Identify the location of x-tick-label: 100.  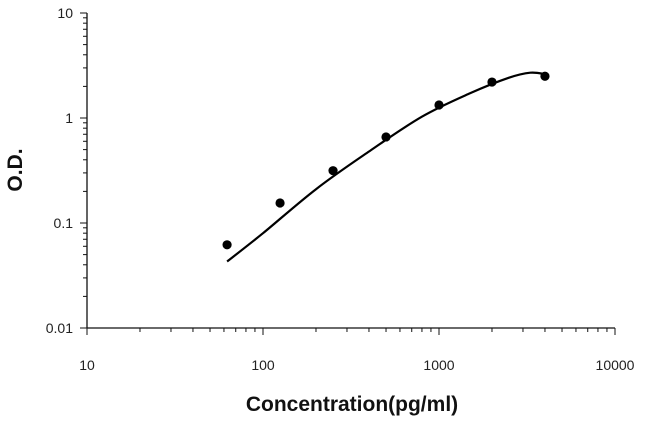
(263, 365).